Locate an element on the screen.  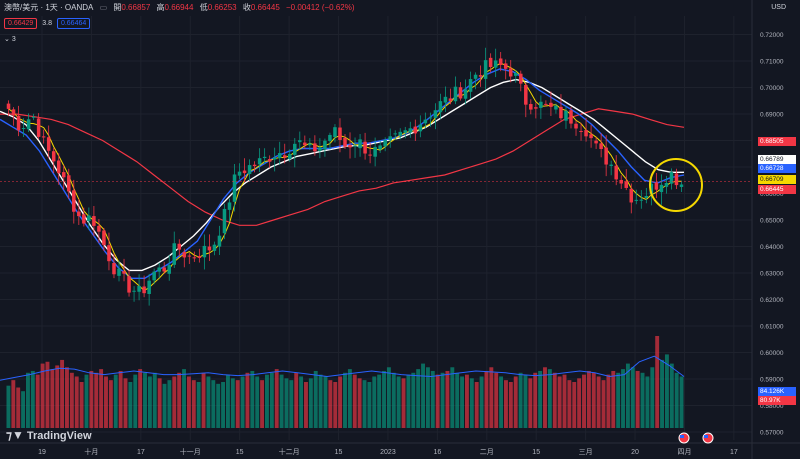
visibility-eye-icon: ▭ is located at coordinates (103, 7).